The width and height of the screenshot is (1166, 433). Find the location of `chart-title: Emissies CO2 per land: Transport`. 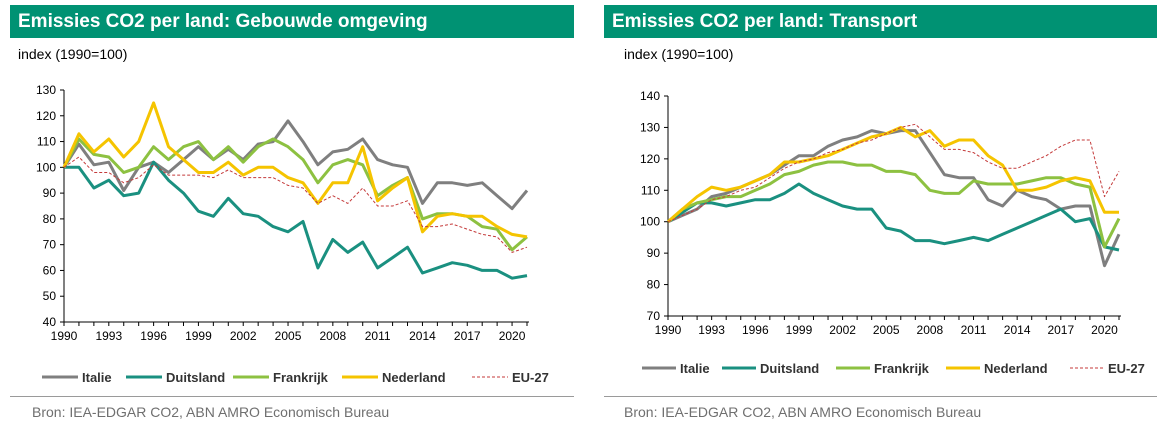

chart-title: Emissies CO2 per land: Transport is located at coordinates (880, 21).